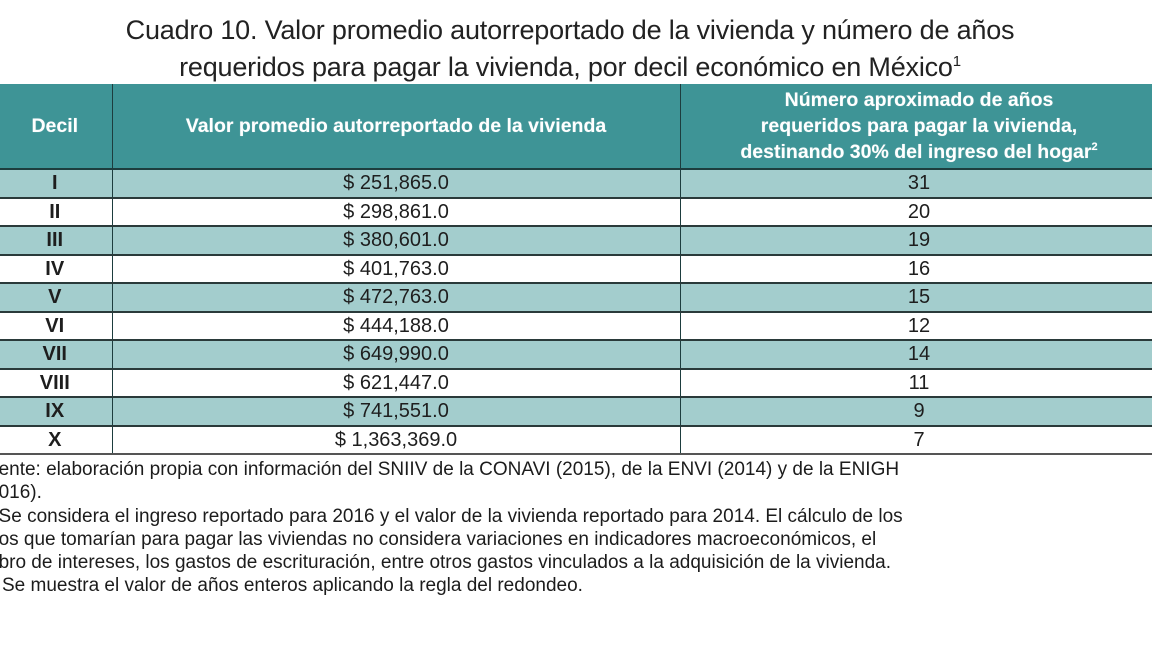  I want to click on header-anios-line-2: requeridos para pagar la vivienda,, so click(919, 126).